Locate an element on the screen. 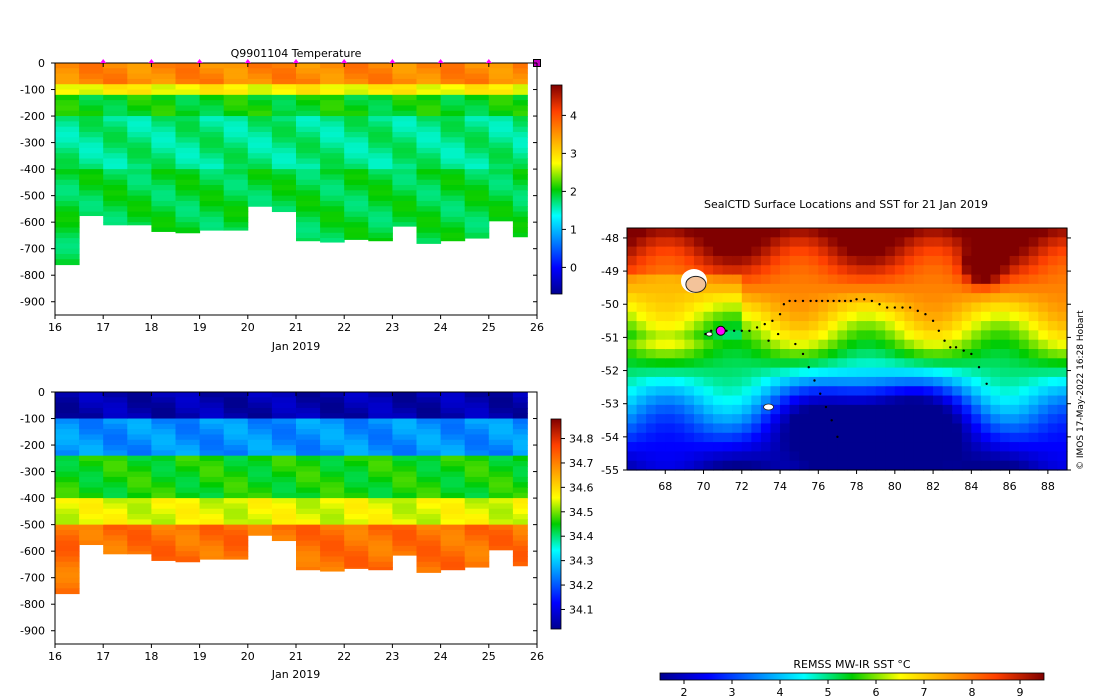 This screenshot has height=700, width=1100. y-tick-label: -600 is located at coordinates (32, 551).